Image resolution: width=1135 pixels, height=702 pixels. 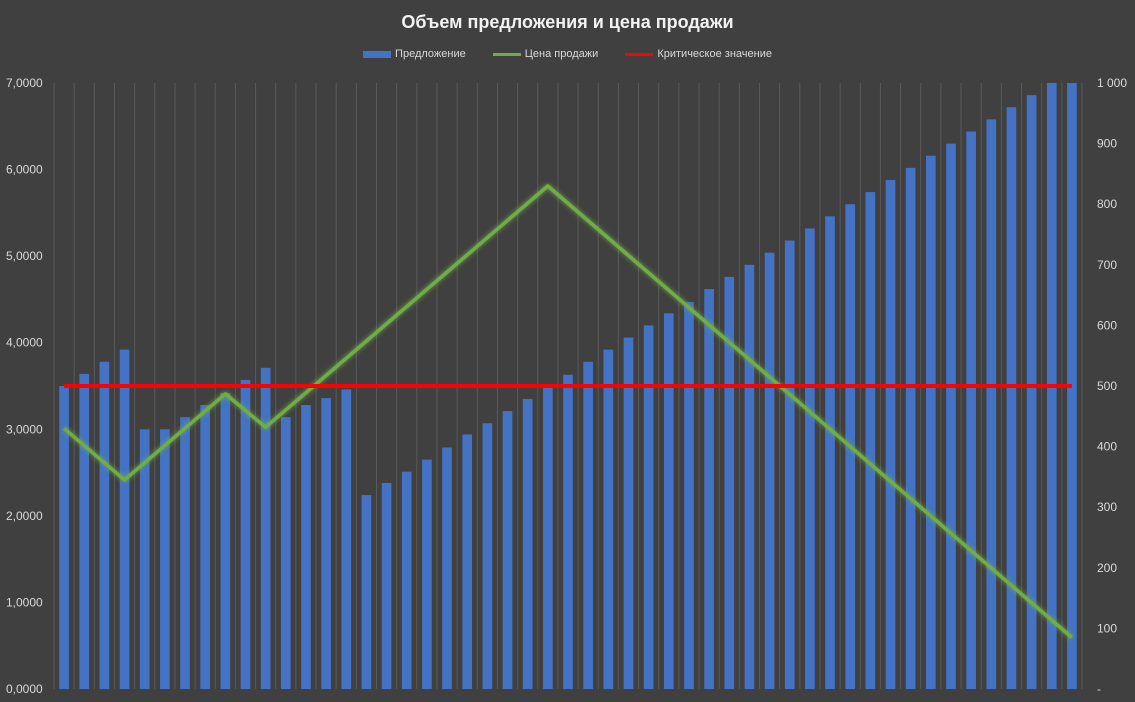 I want to click on legend-label-price: Цена продажи, so click(x=561, y=54).